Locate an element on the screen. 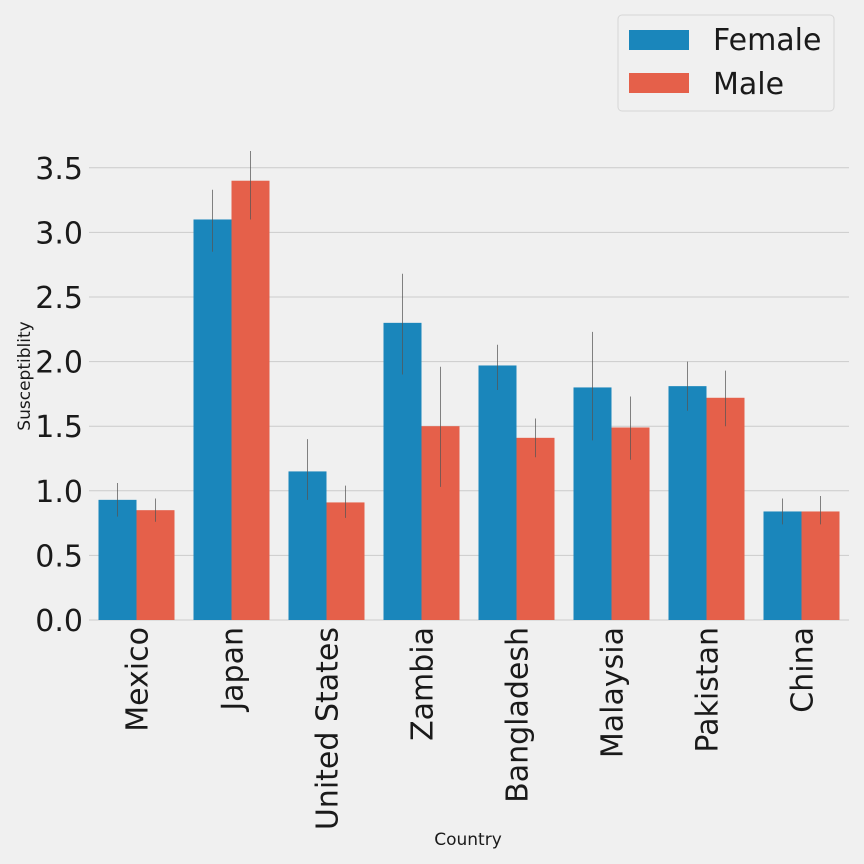 This screenshot has width=864, height=864. y-tick-label: 3.5 is located at coordinates (59, 169).